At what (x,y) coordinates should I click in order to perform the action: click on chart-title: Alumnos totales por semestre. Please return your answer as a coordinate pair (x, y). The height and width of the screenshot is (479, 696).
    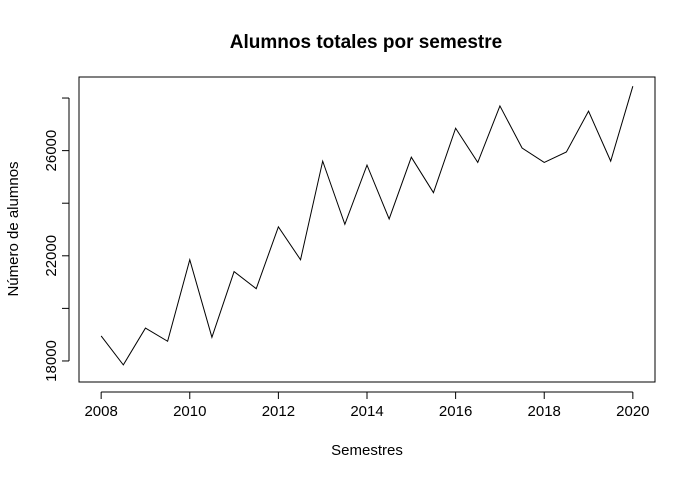
    Looking at the image, I should click on (366, 42).